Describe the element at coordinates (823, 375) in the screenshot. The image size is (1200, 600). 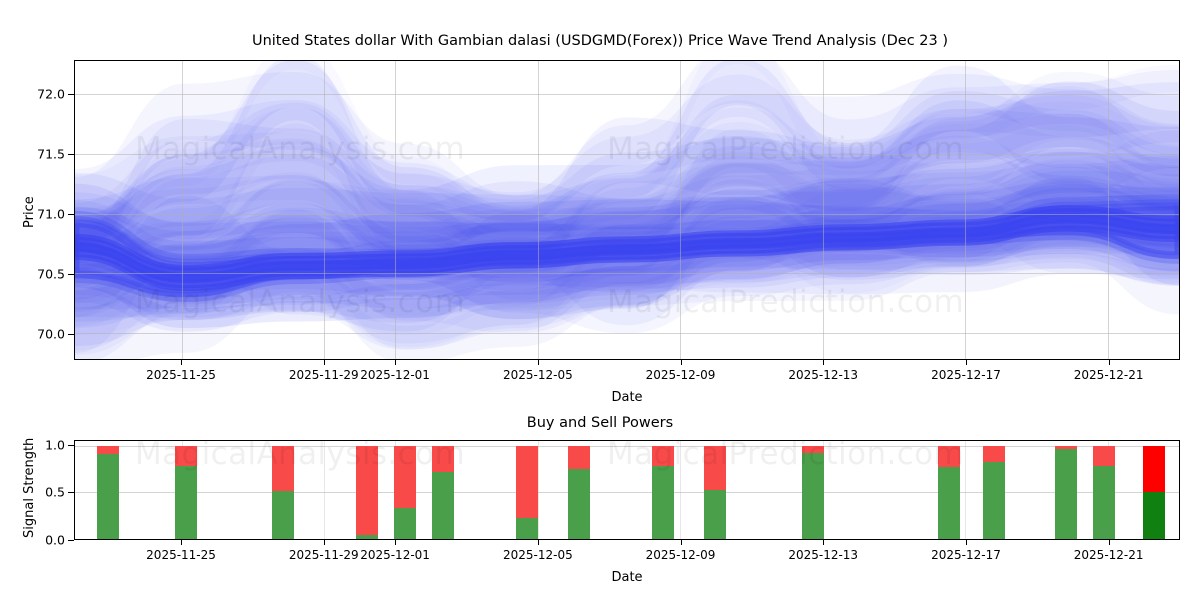
I see `price-xtick-label: 2025-12-13` at that location.